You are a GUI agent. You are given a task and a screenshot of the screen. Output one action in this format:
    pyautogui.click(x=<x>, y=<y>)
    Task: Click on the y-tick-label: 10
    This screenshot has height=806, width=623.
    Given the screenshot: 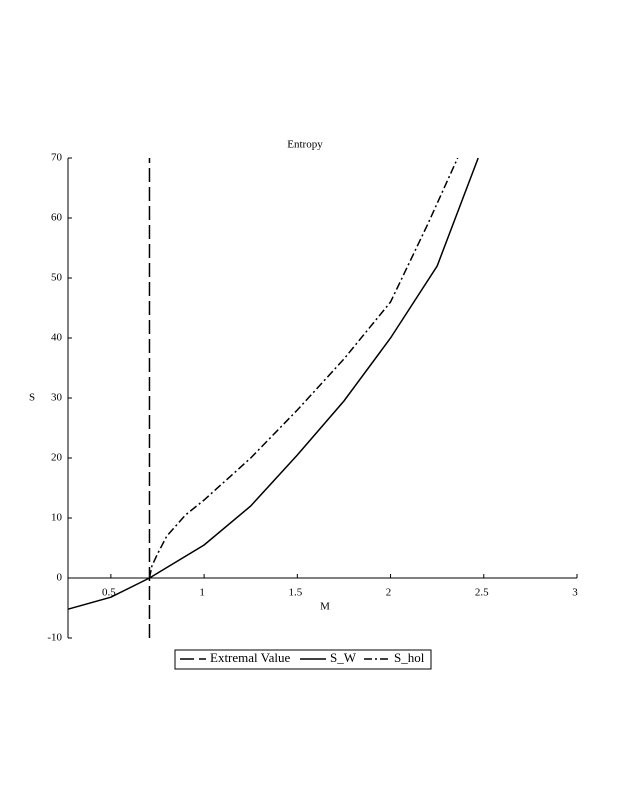 What is the action you would take?
    pyautogui.click(x=57, y=518)
    